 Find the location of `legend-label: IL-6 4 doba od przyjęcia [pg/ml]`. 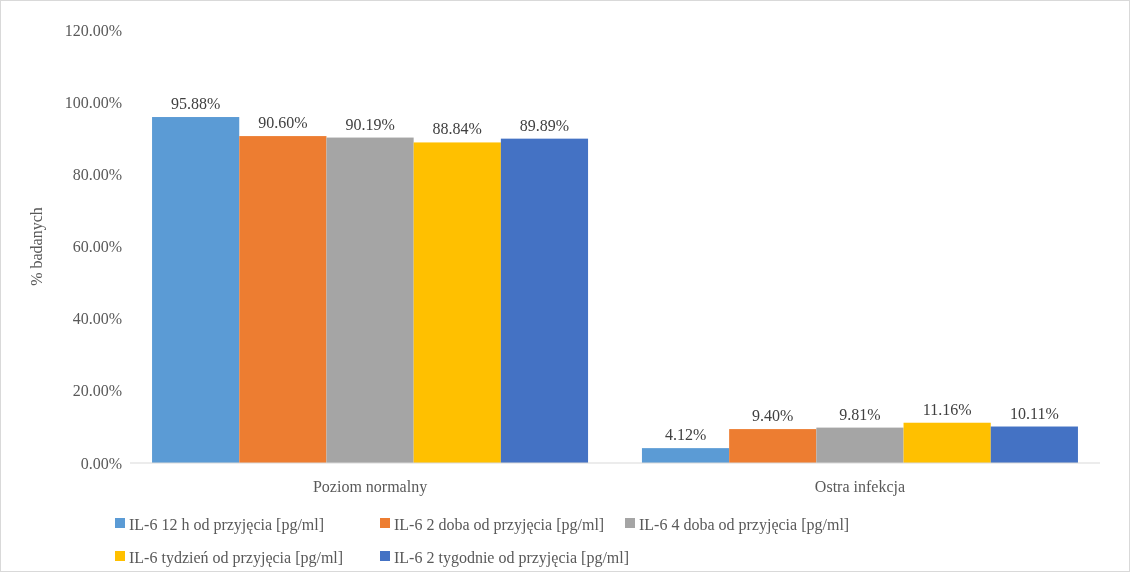

legend-label: IL-6 4 doba od przyjęcia [pg/ml] is located at coordinates (744, 524).